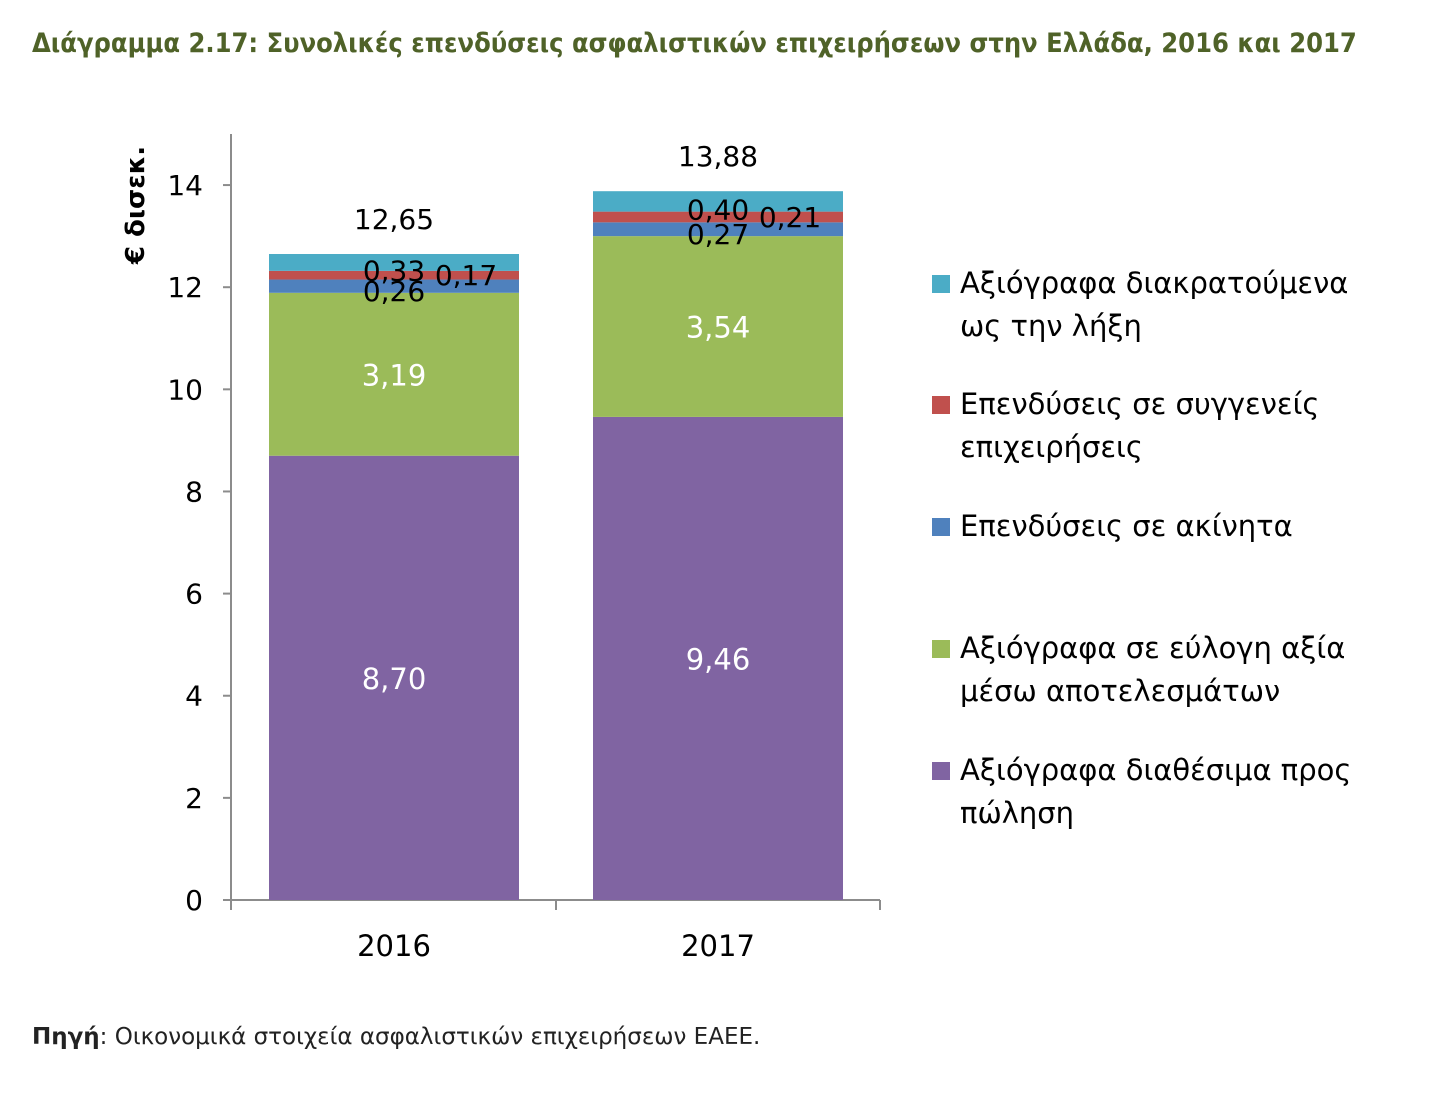 The image size is (1450, 1100). Describe the element at coordinates (718, 209) in the screenshot. I see `data-label: 0,40` at that location.